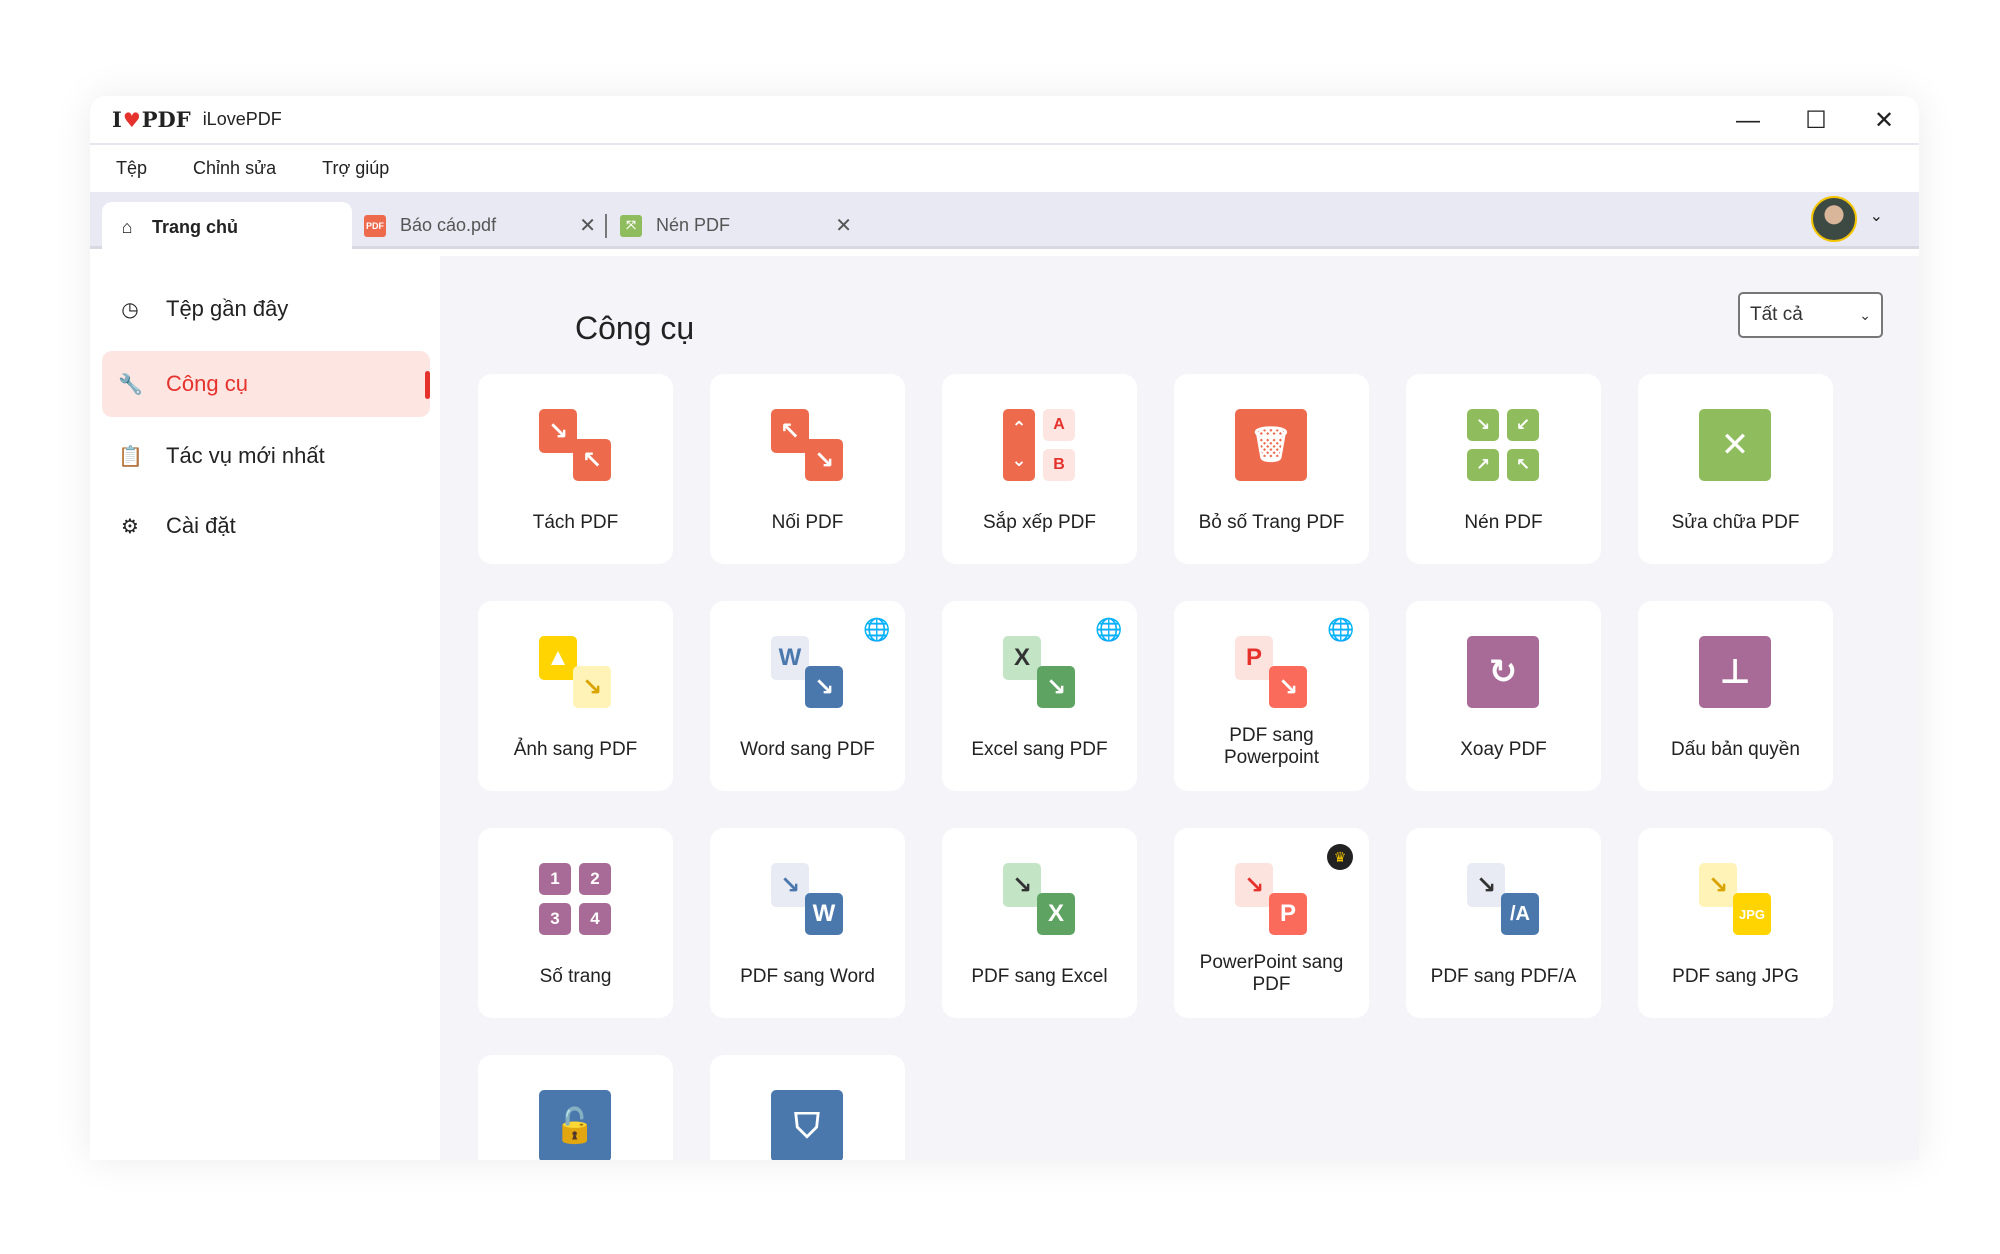 The width and height of the screenshot is (2000, 1254). I want to click on tab-label: Nén PDF, so click(693, 225).